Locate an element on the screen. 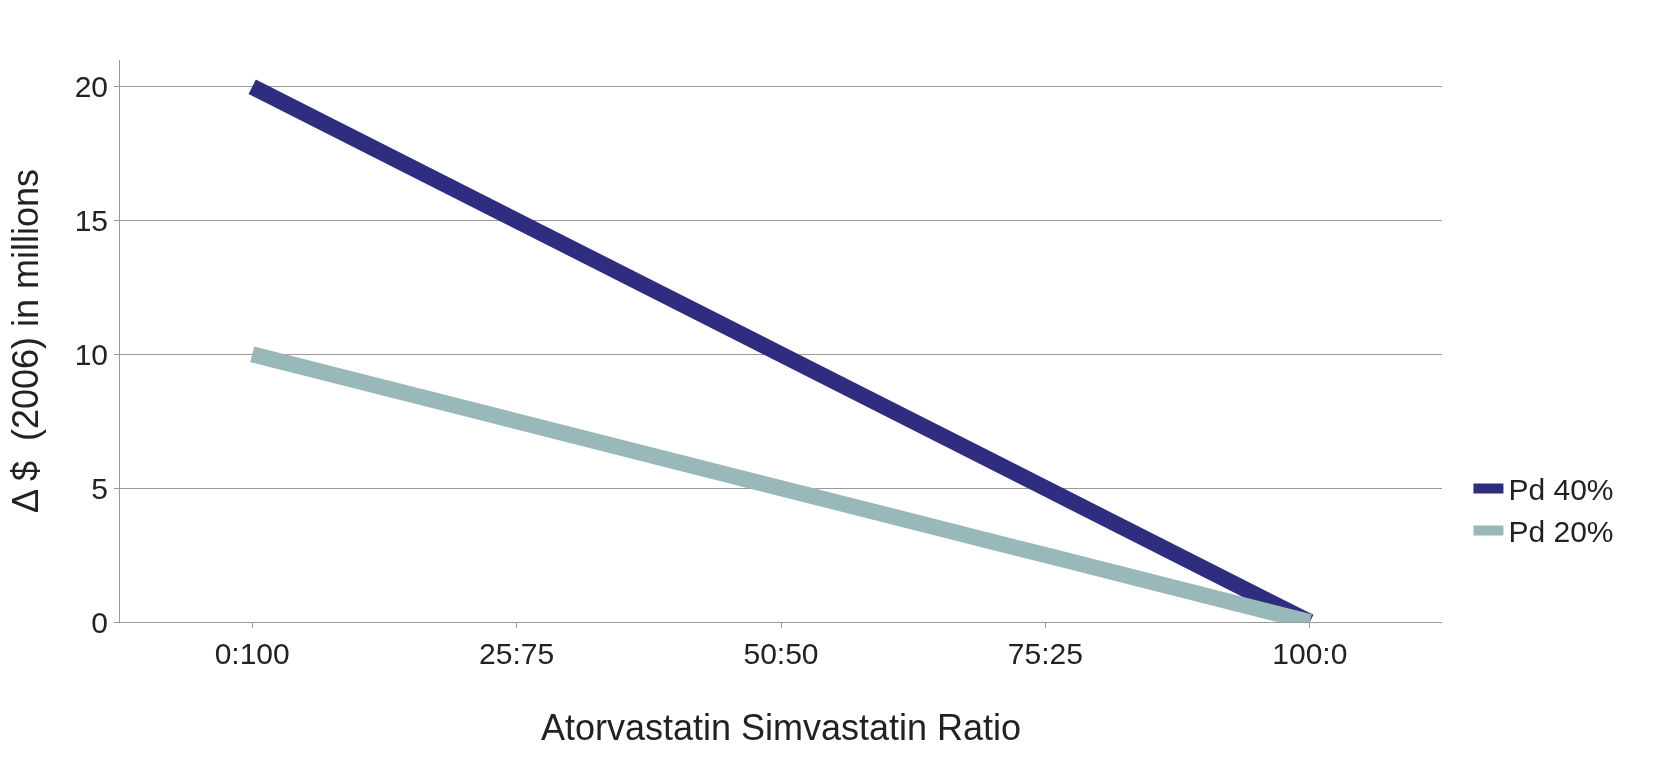 The image size is (1672, 772). x-tick-label: 0:100 is located at coordinates (252, 653).